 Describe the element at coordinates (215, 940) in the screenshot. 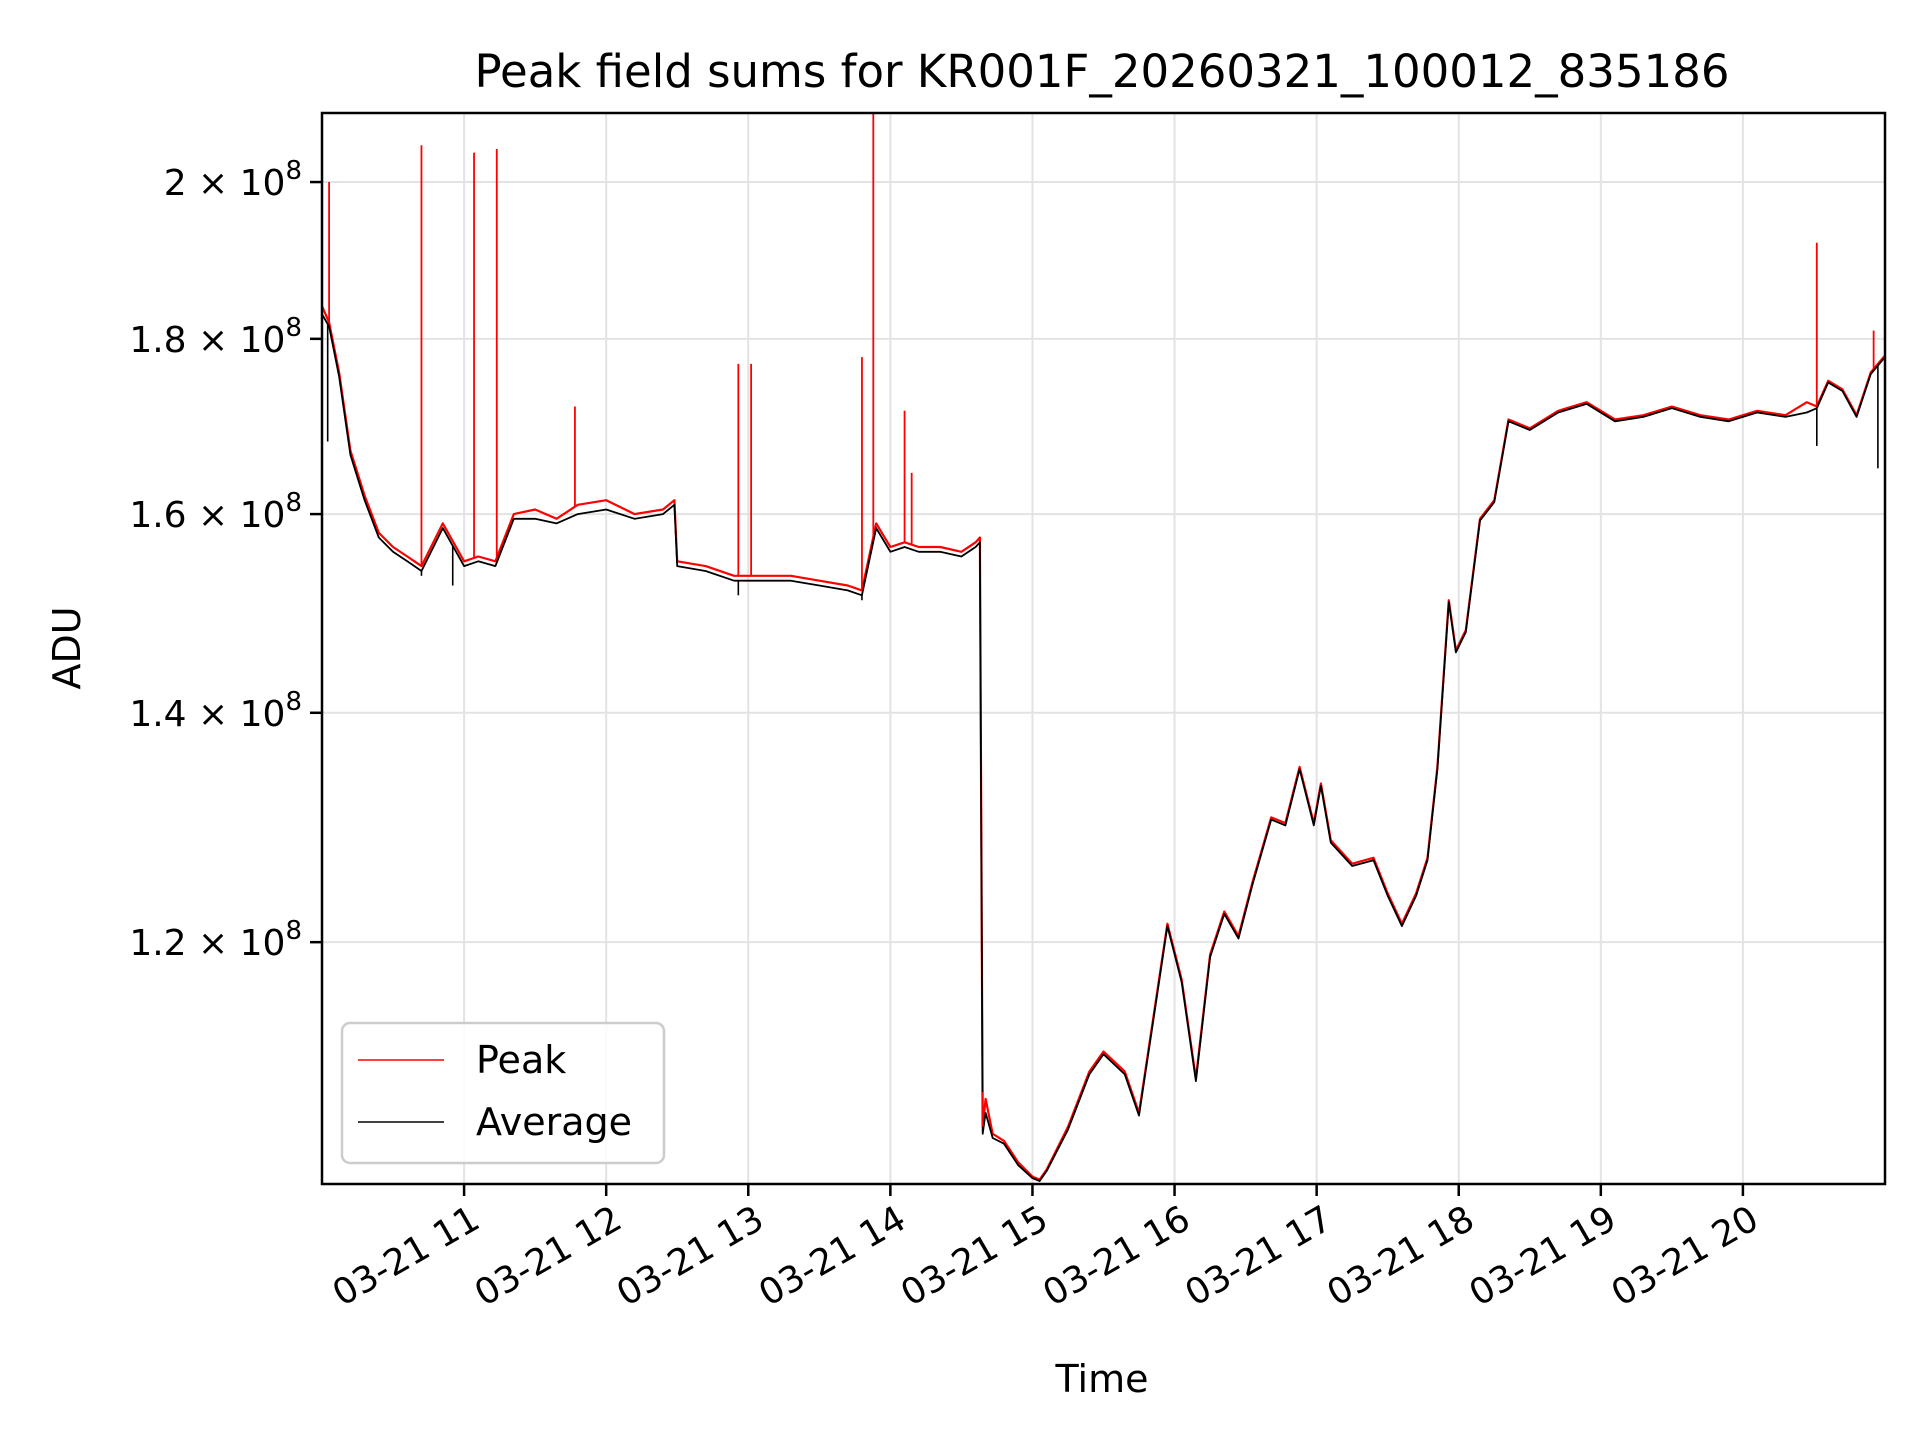

I see `y-tick-label: 1.2 × 108` at that location.